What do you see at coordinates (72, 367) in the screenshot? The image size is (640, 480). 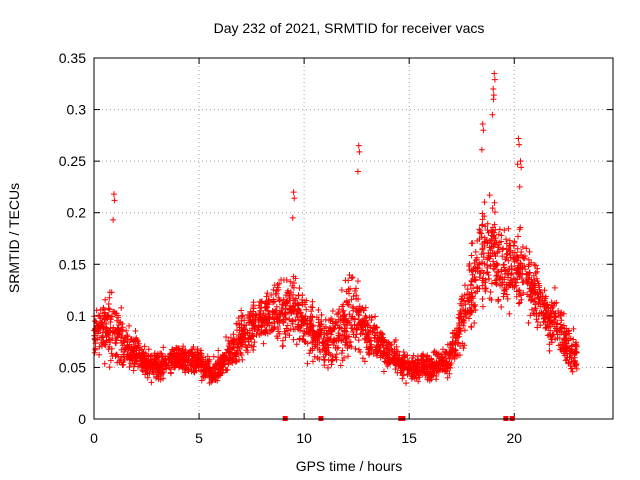 I see `y-tick-label: 0.05` at bounding box center [72, 367].